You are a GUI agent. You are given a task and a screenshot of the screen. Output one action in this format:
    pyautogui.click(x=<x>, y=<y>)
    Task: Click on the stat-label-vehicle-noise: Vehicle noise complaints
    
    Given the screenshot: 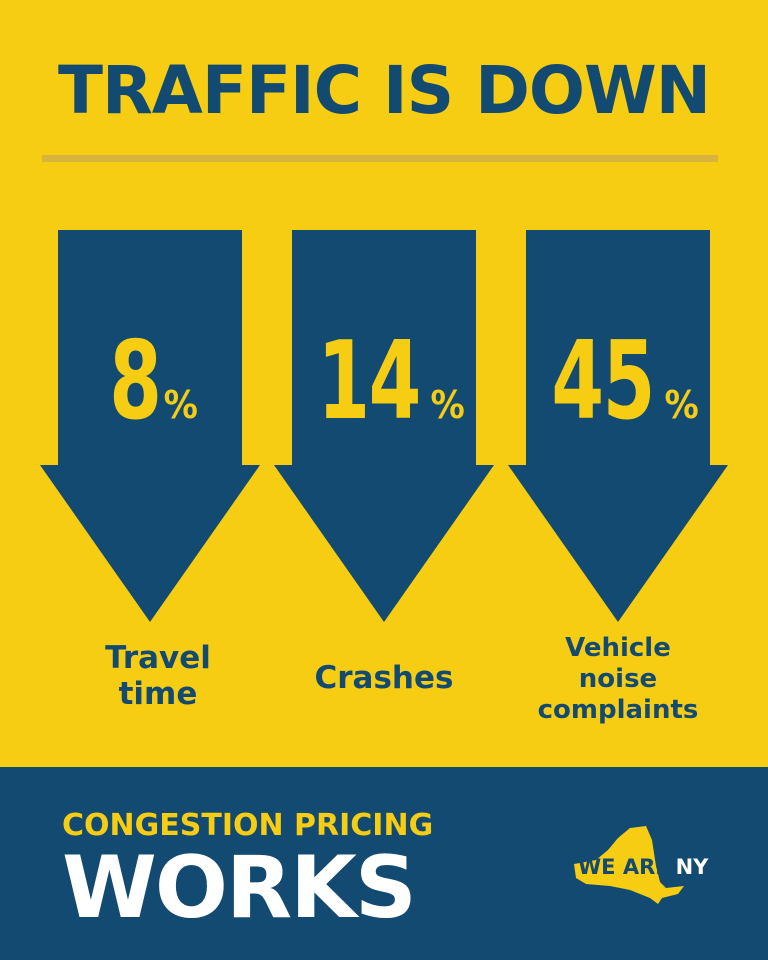 What is the action you would take?
    pyautogui.click(x=618, y=679)
    